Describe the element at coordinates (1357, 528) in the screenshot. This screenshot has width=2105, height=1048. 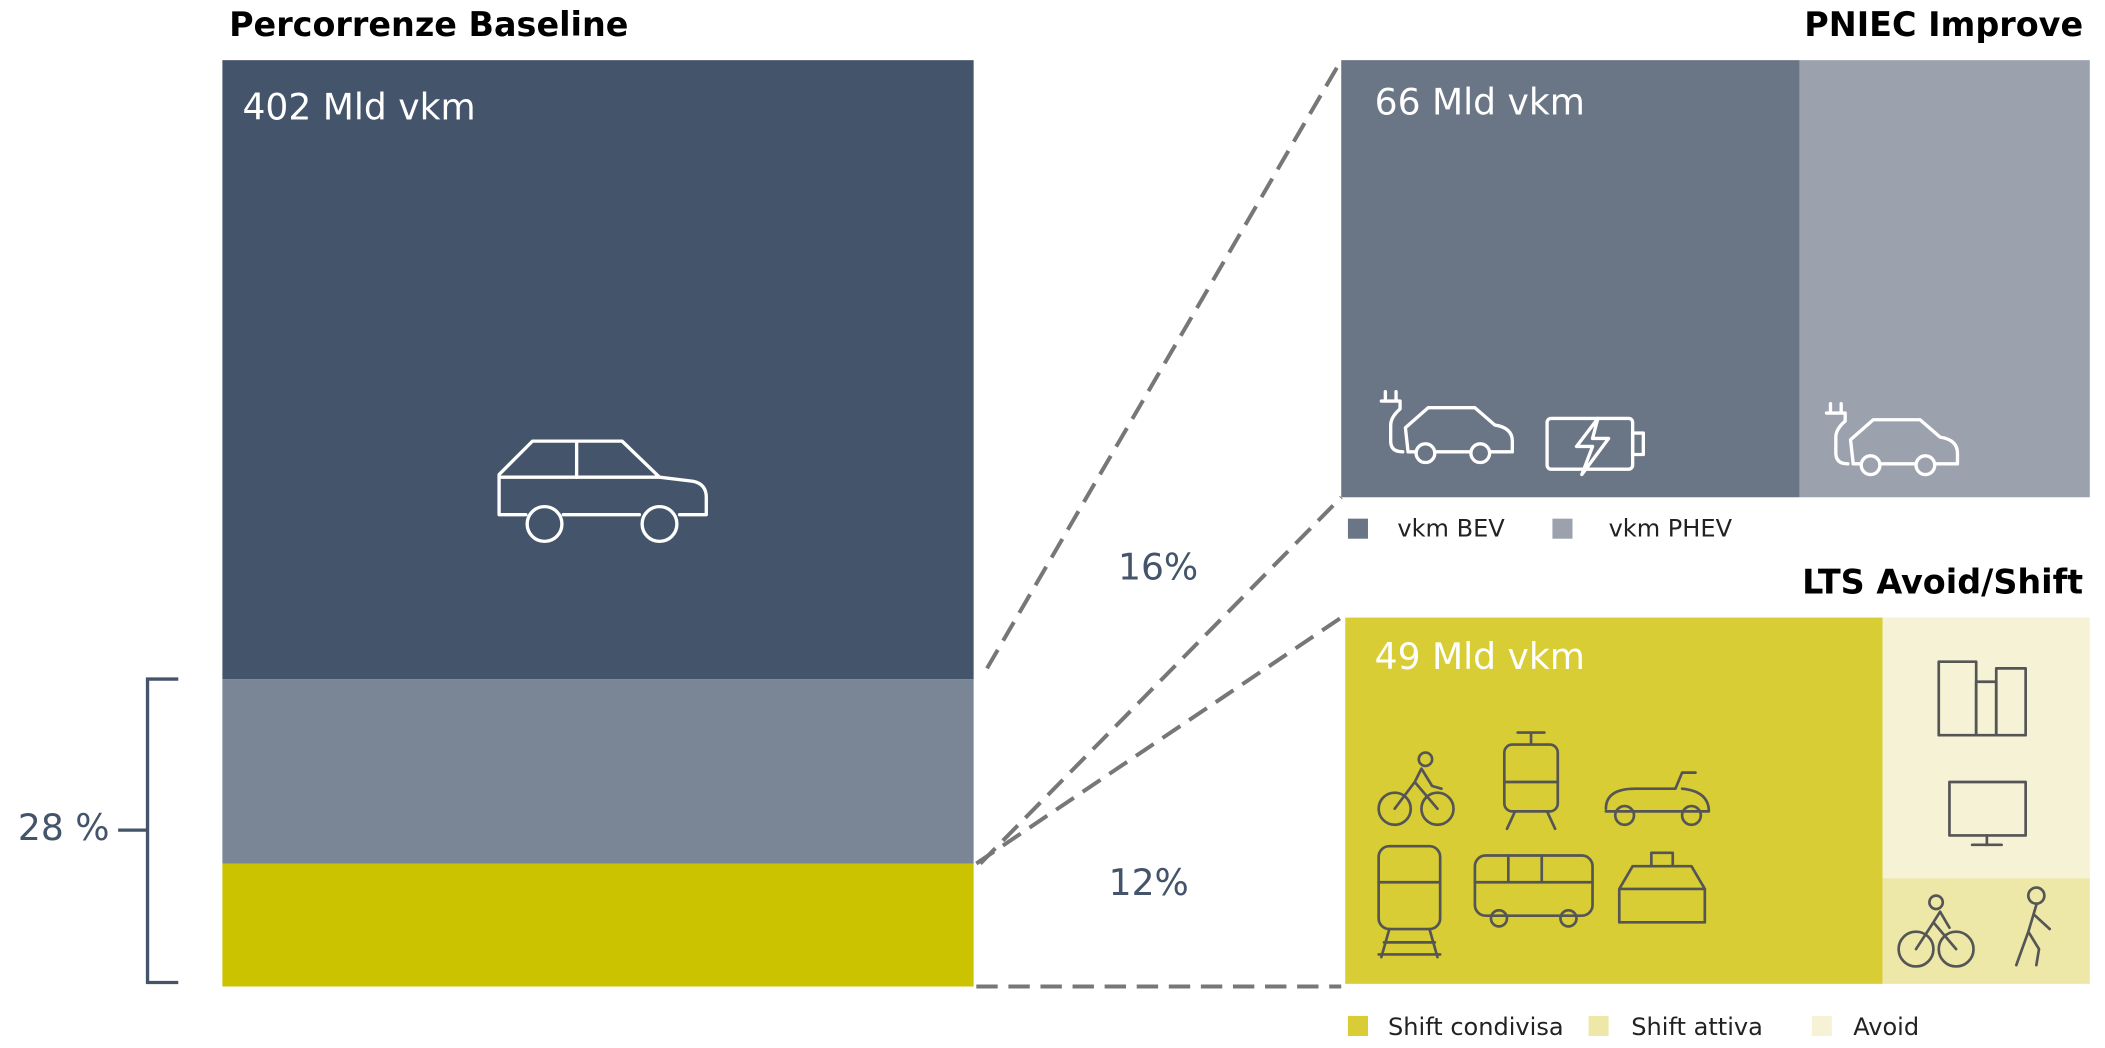
I see `legend-swatch-bev` at that location.